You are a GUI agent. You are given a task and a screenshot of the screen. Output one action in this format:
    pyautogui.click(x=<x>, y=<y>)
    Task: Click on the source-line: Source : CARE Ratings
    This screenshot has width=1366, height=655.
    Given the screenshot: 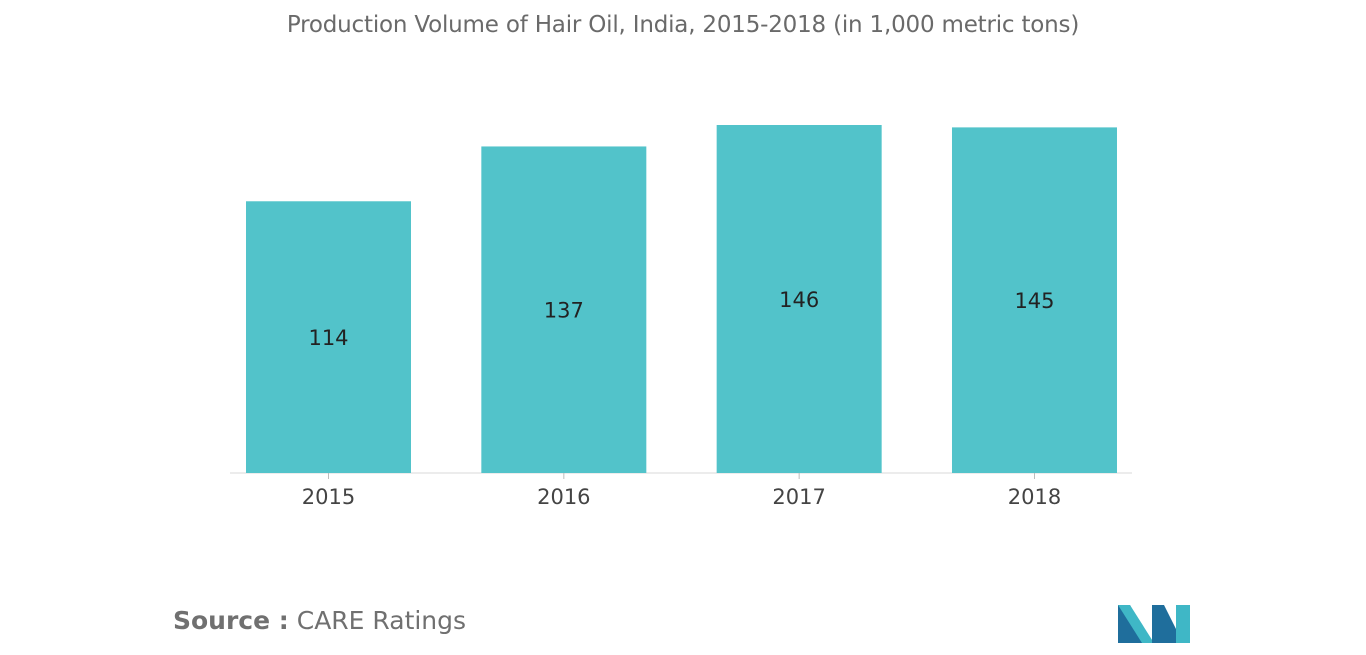 What is the action you would take?
    pyautogui.click(x=319, y=620)
    